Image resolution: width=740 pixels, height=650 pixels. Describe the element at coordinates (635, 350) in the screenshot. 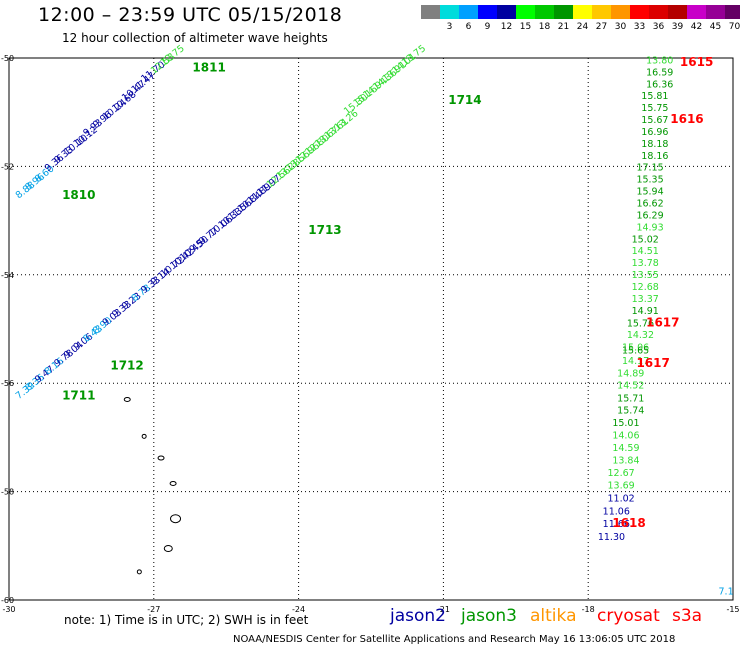

I see `wave-height-value: 15.65` at that location.